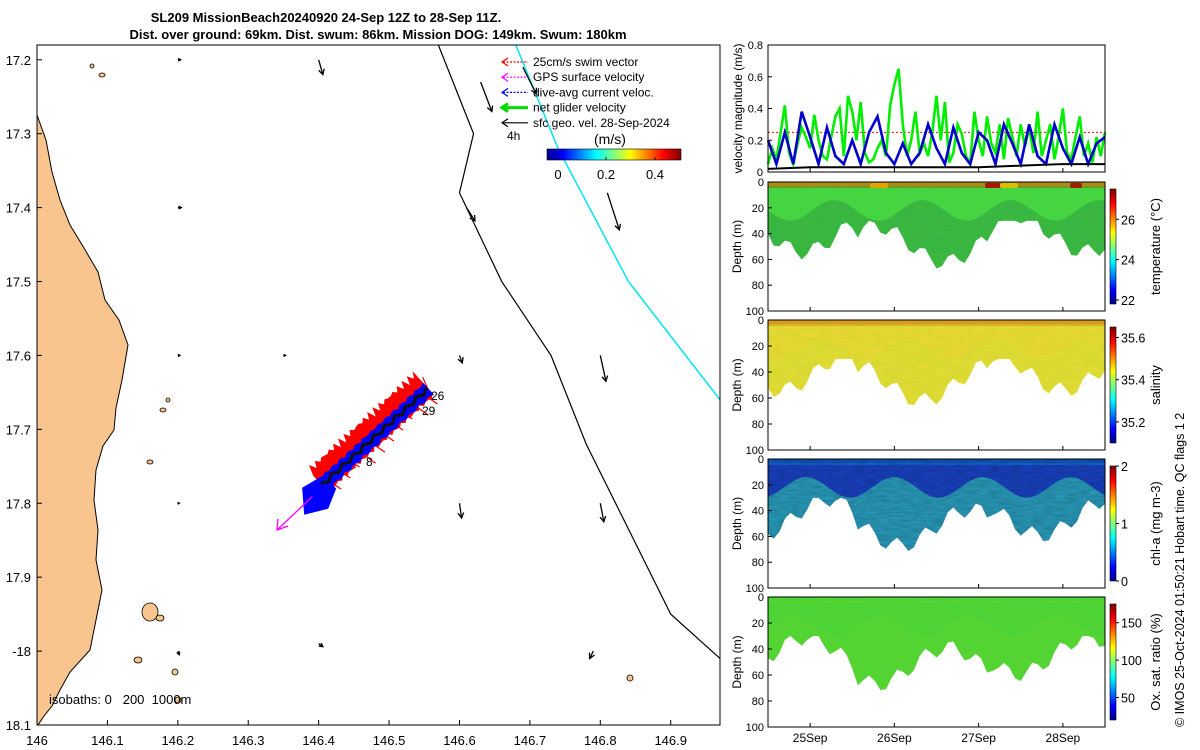  Describe the element at coordinates (1131, 624) in the screenshot. I see `colorbar-tick-label: 150` at that location.